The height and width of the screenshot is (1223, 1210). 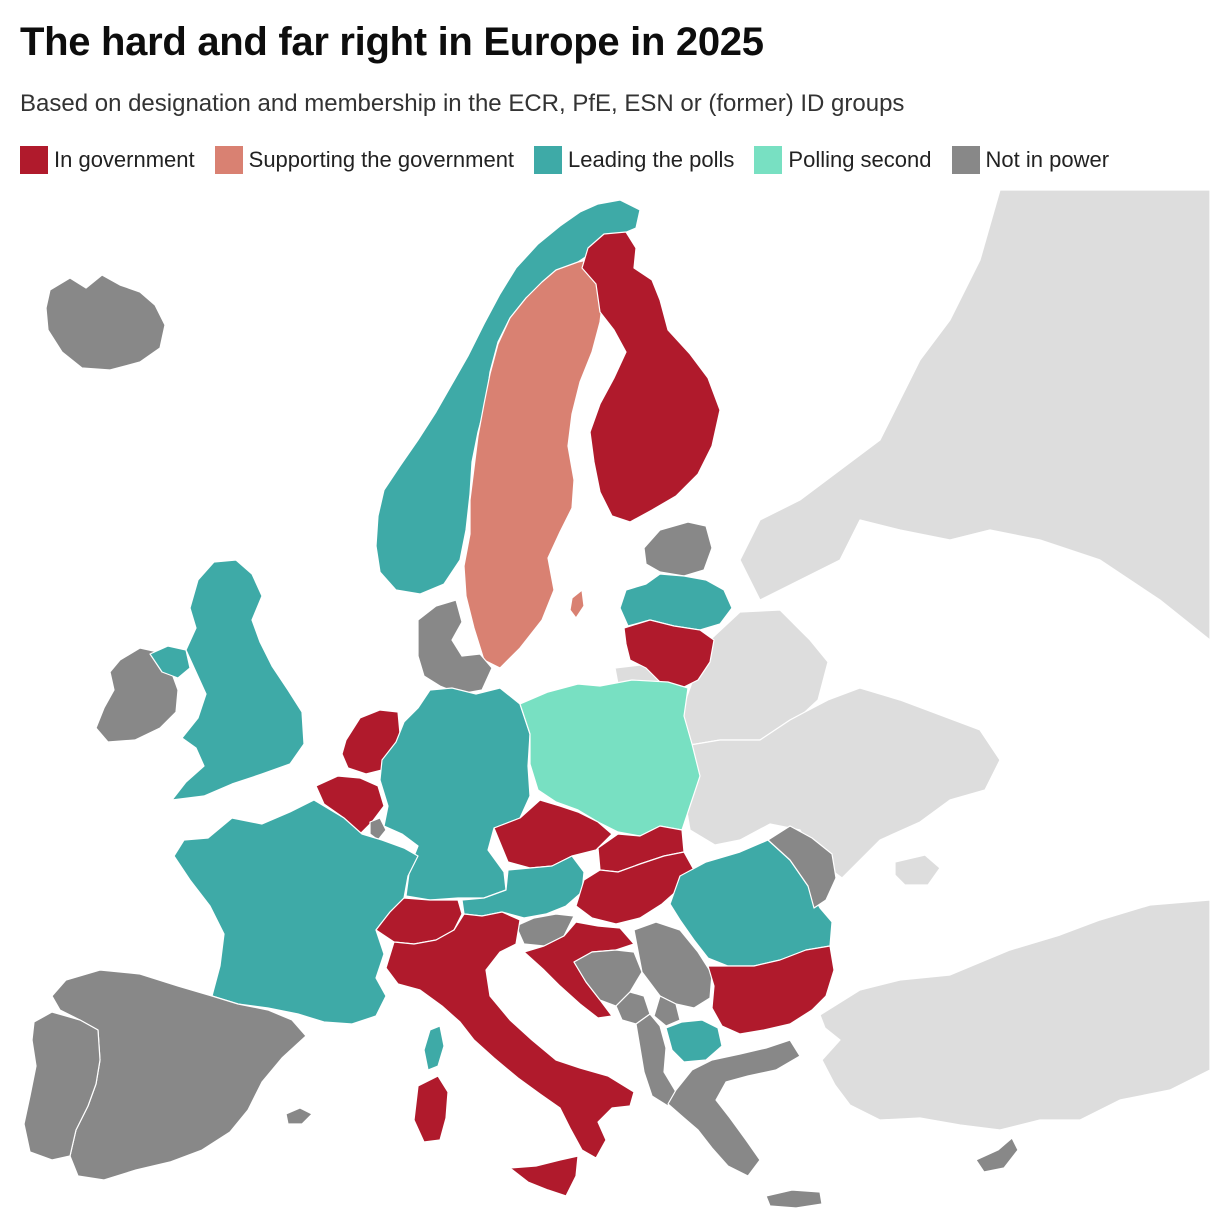 What do you see at coordinates (299, 1116) in the screenshot?
I see `country-balearics` at bounding box center [299, 1116].